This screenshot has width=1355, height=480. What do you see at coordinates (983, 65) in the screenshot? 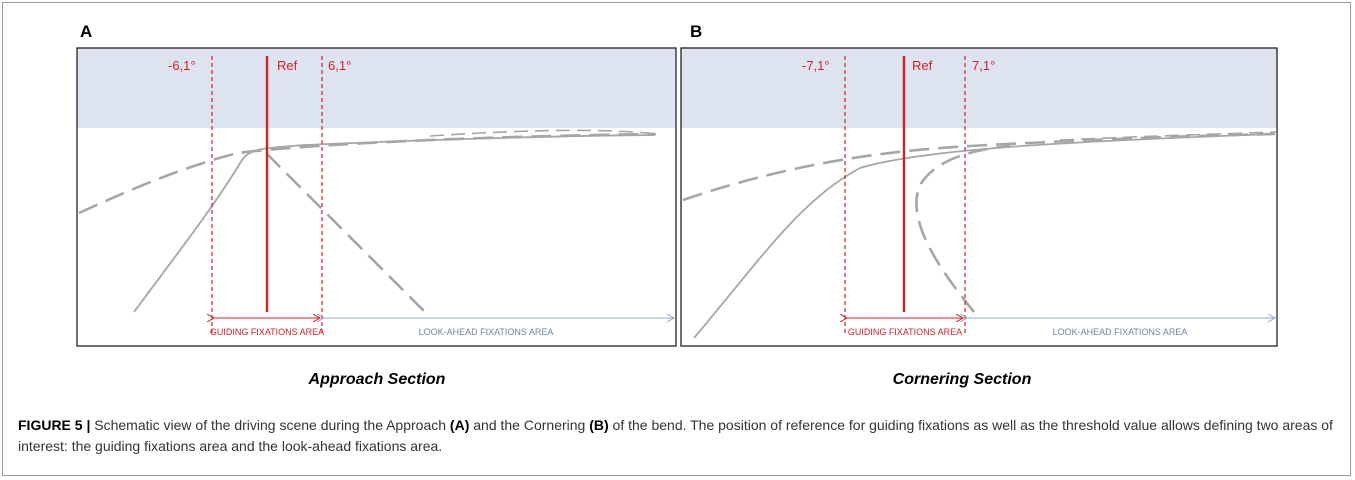
I see `panel-b-threshold-right-label: 7,1°` at bounding box center [983, 65].